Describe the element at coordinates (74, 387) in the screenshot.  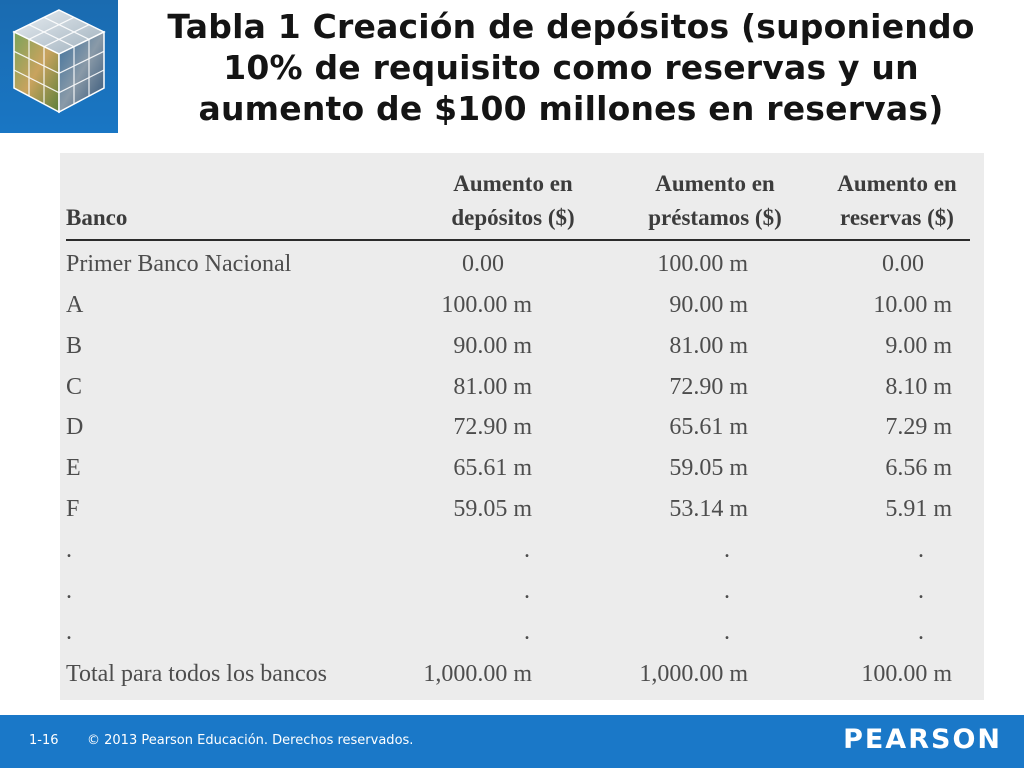
I see `bank-cell: C` at that location.